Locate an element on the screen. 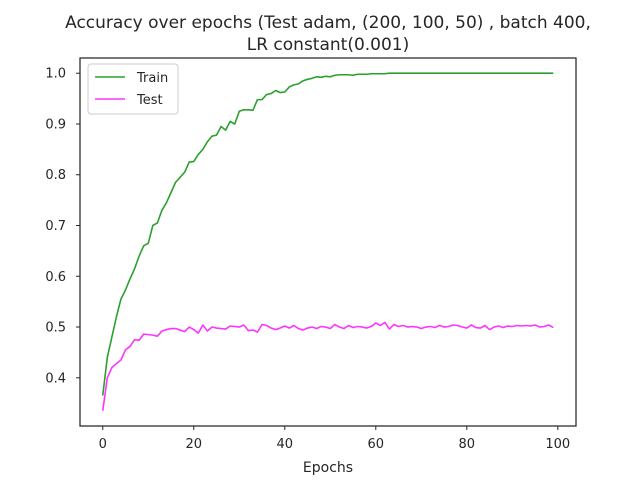  y-tick-label: 0.6 is located at coordinates (55, 277).